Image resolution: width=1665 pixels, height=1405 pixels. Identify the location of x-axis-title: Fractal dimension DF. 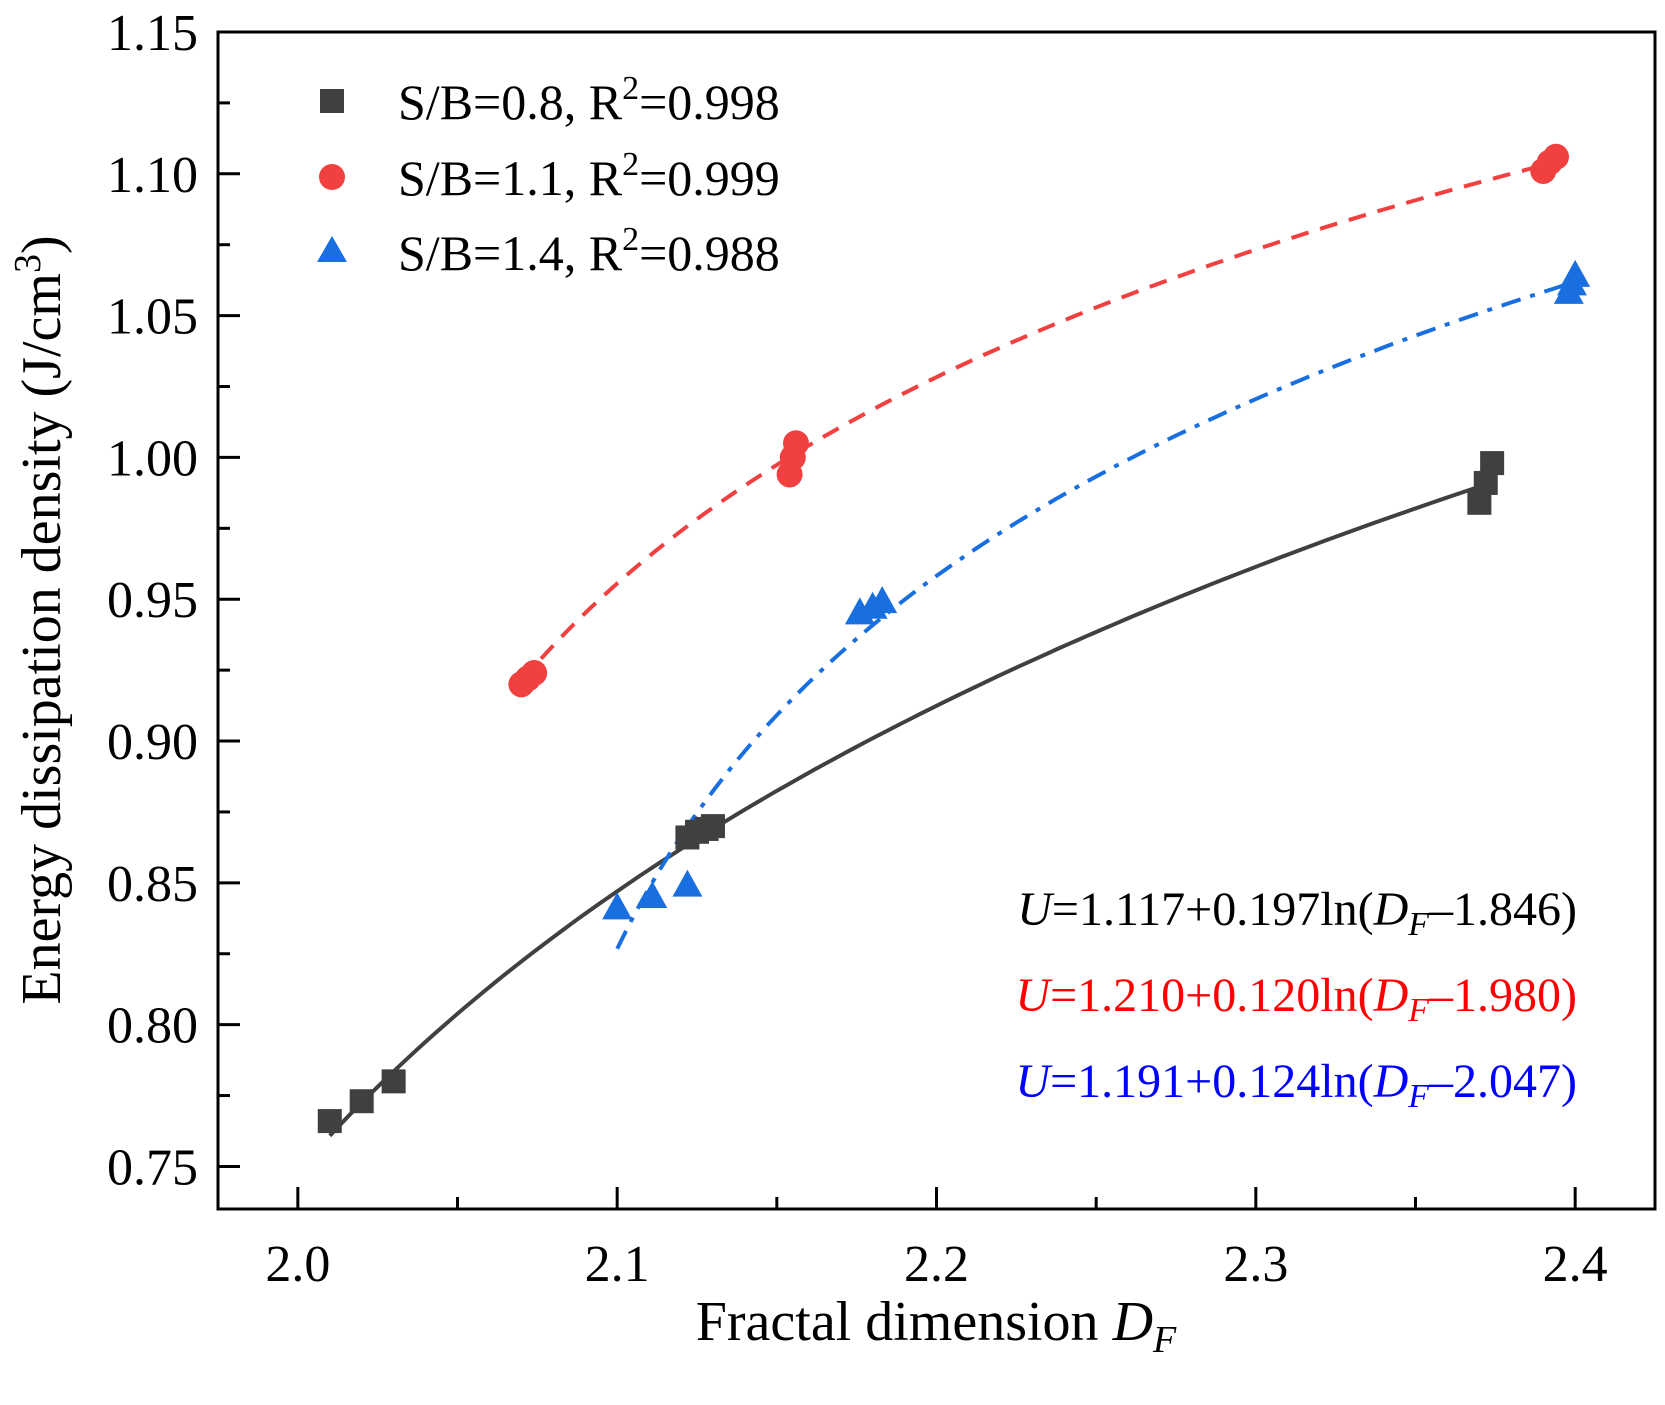
(936, 1326).